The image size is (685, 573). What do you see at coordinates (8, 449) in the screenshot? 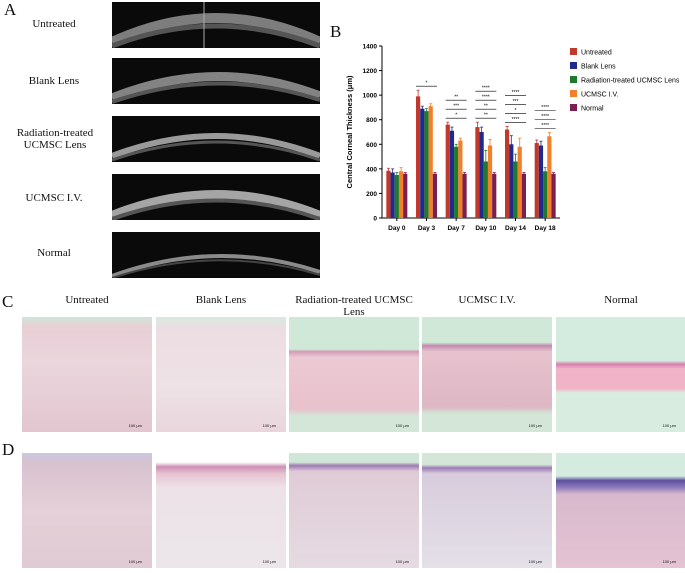
I see `panel-letter-d: D` at bounding box center [8, 449].